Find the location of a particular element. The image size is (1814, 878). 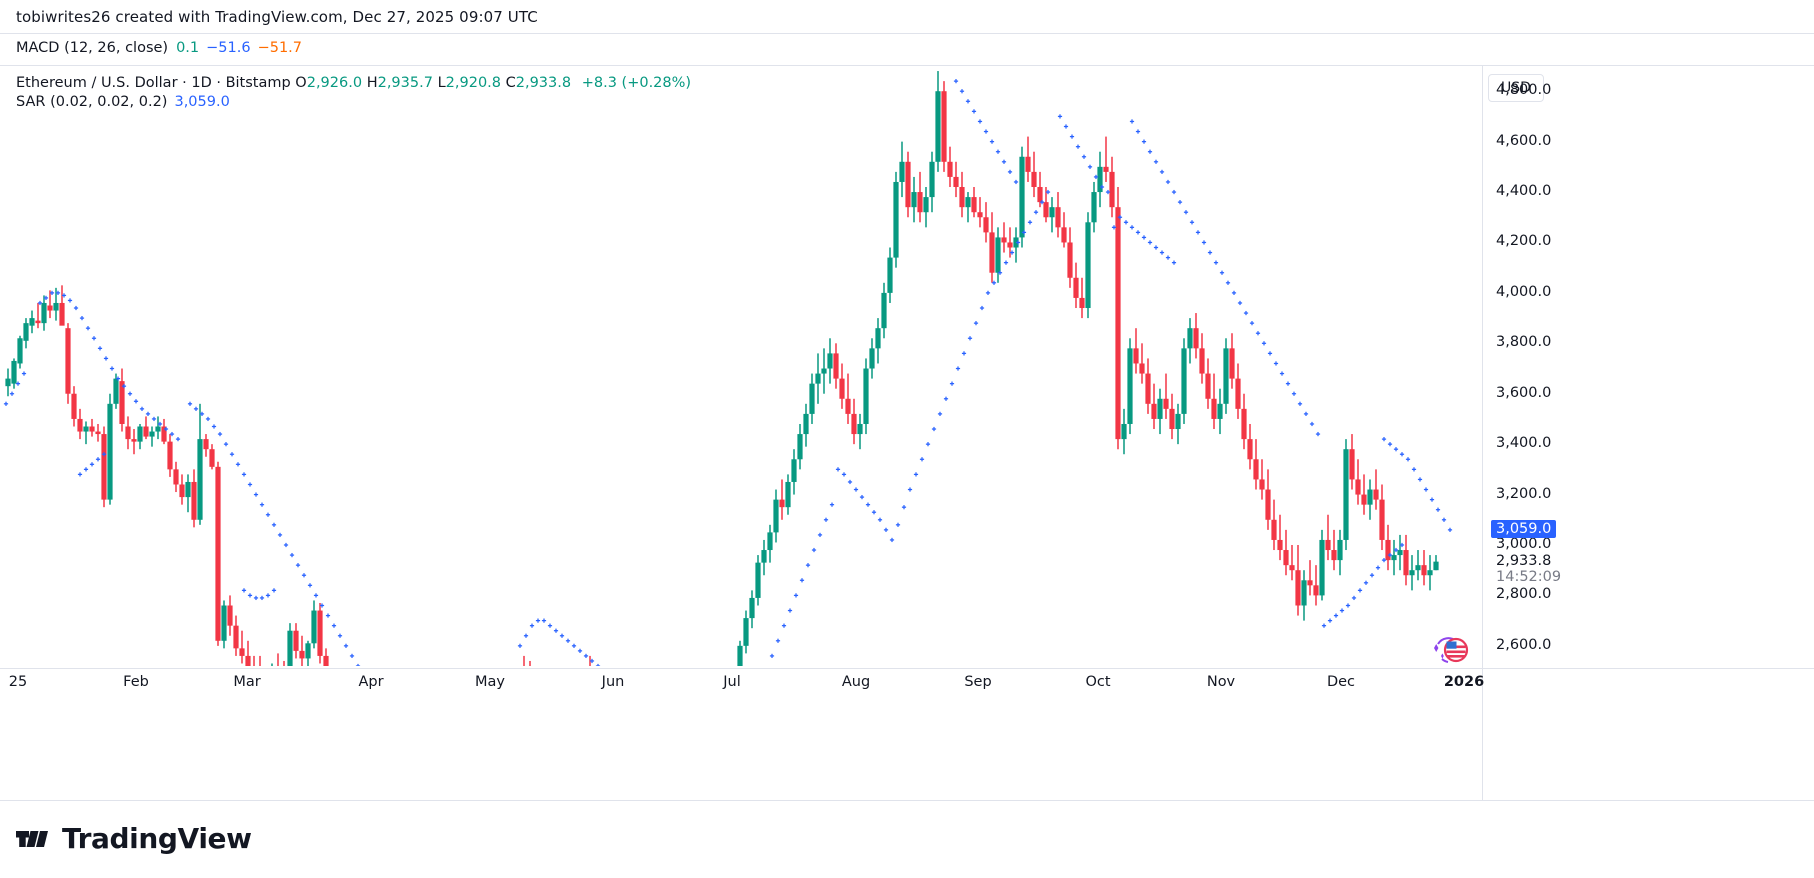

high-value: 2,935.7 is located at coordinates (405, 83).